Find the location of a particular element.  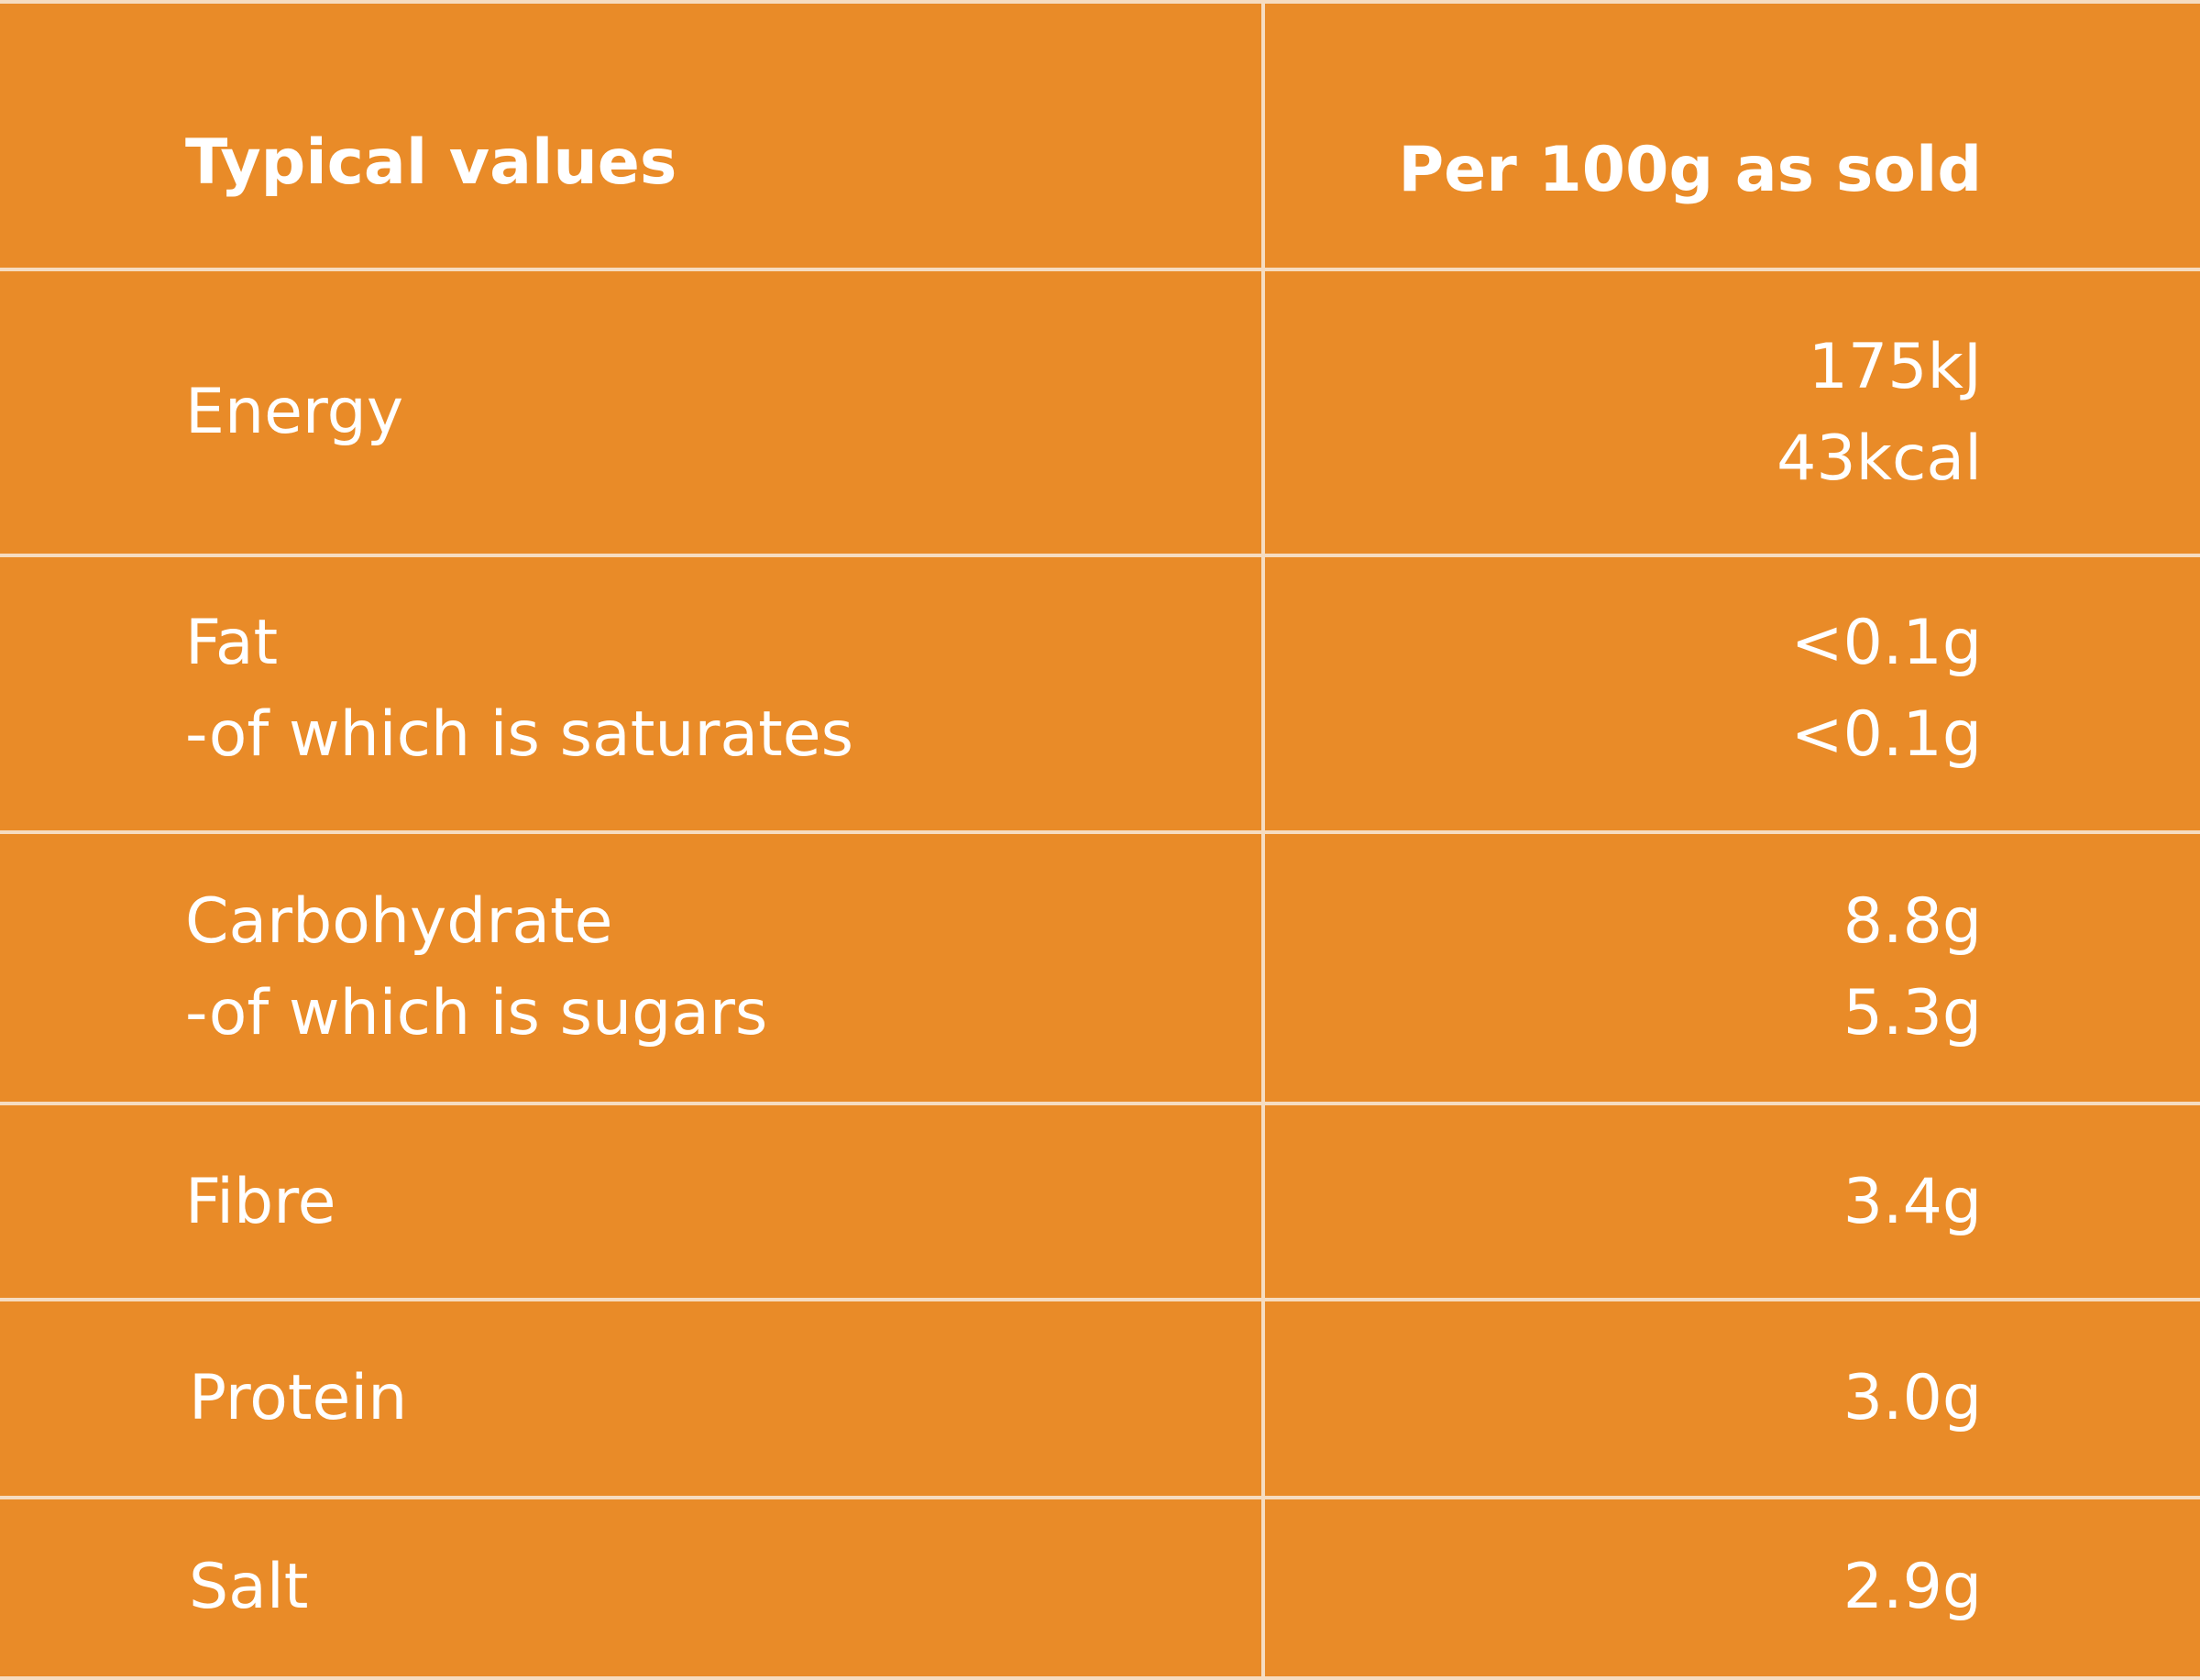

top-rule is located at coordinates (1100, 2).